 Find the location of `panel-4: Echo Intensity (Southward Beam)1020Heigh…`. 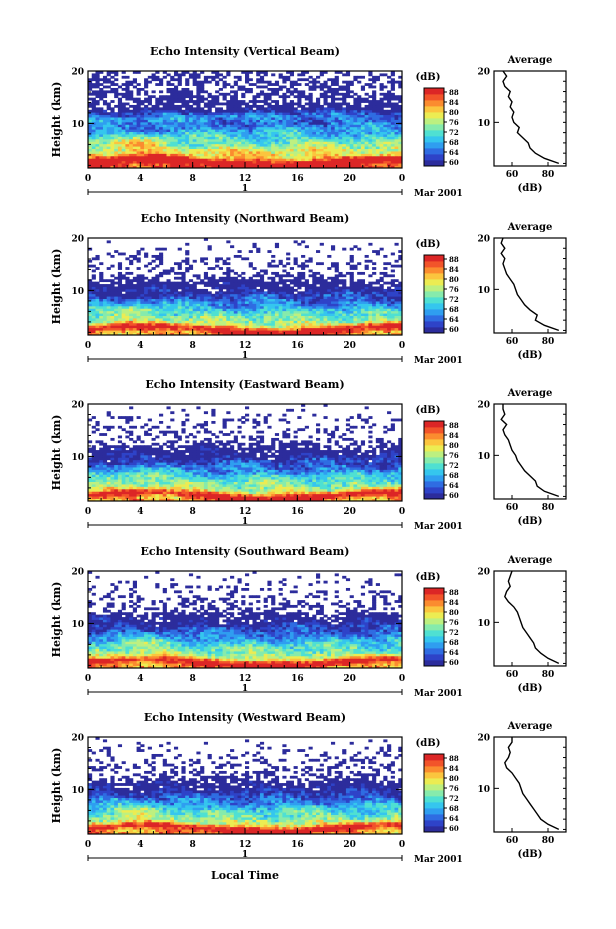

panel-4: Echo Intensity (Southward Beam)1020Heigh… is located at coordinates (308, 622).